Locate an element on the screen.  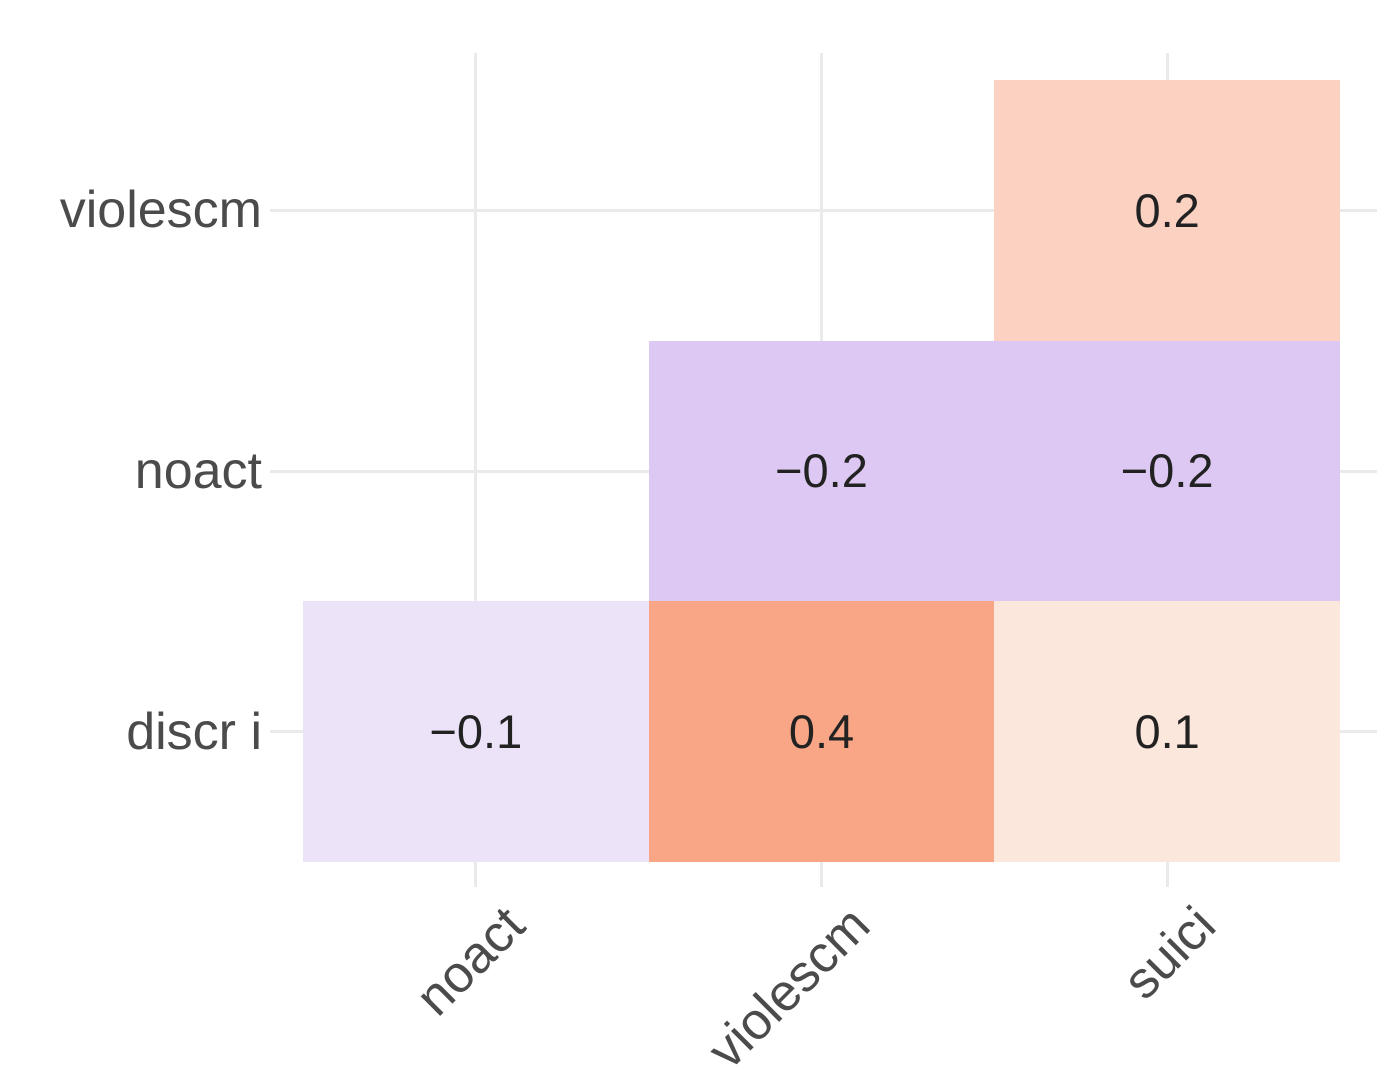
x-axis-tick-label: violescm is located at coordinates (789, 987).